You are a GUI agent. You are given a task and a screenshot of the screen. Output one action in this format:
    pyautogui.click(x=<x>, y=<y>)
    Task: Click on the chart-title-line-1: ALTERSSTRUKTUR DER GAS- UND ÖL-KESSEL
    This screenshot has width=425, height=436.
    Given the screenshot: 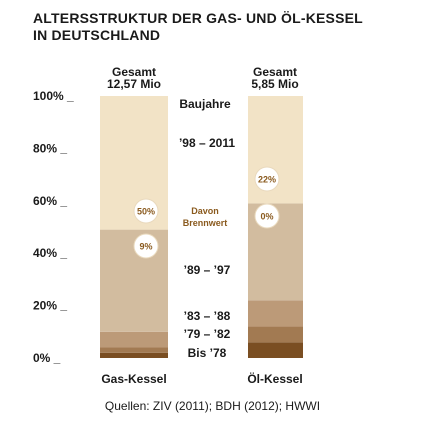 What is the action you would take?
    pyautogui.click(x=198, y=18)
    